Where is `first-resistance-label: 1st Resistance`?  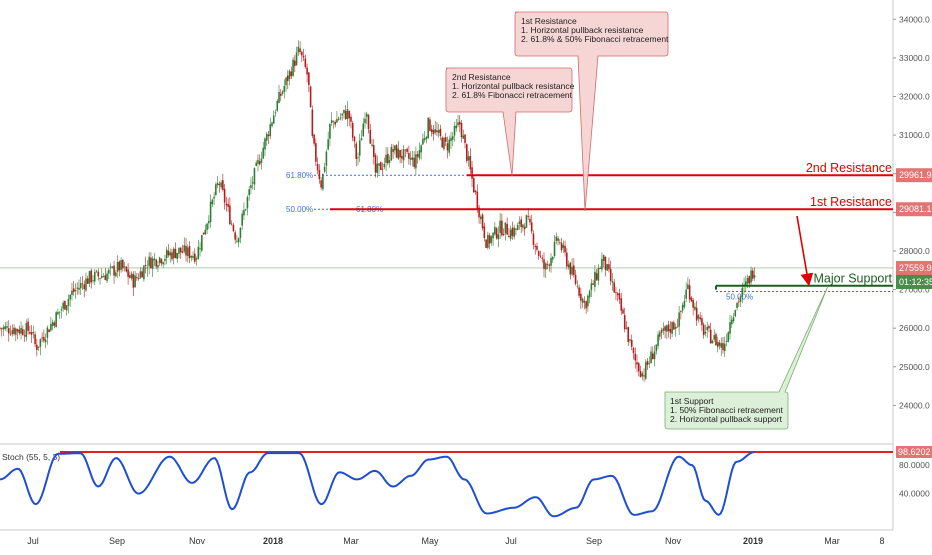
first-resistance-label: 1st Resistance is located at coordinates (851, 202).